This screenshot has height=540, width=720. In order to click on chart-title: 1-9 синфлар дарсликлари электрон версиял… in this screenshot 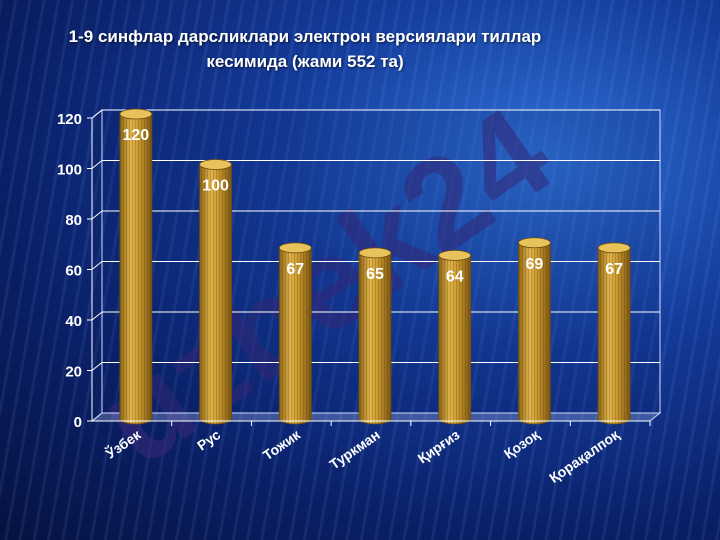, I will do `click(305, 49)`.